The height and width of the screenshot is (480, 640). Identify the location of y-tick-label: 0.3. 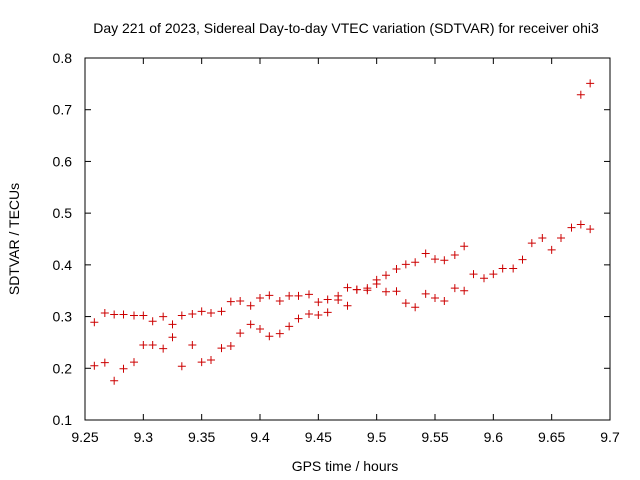
(63, 317).